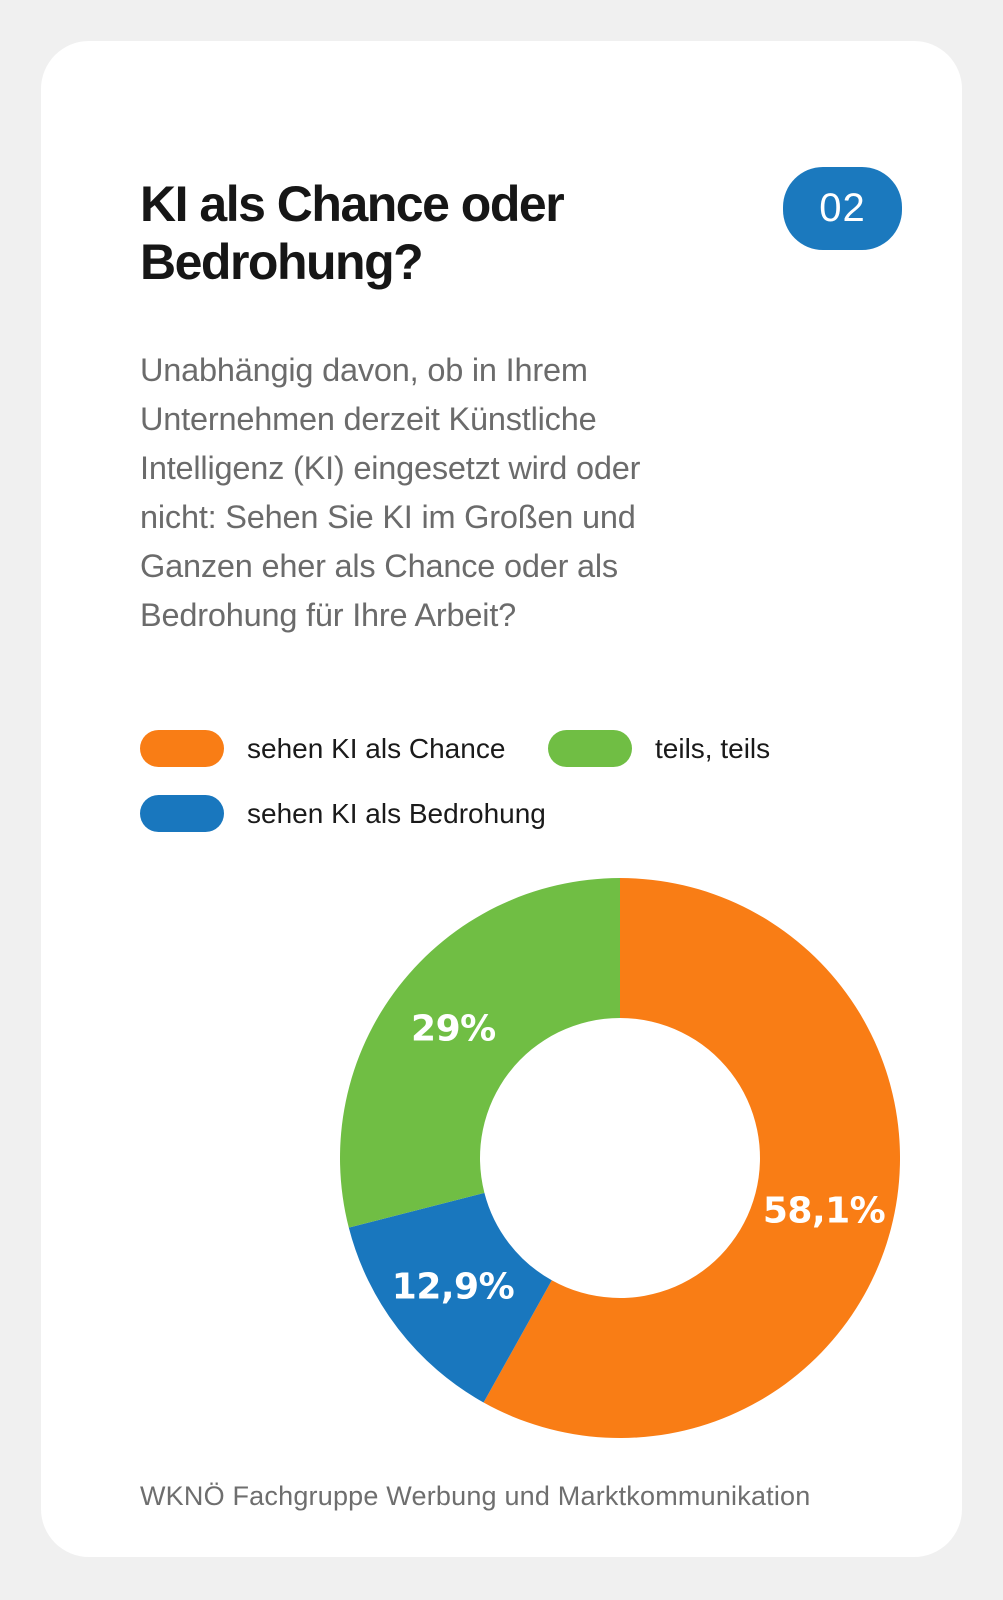  I want to click on legend-label-chance: sehen KI als Chance, so click(376, 748).